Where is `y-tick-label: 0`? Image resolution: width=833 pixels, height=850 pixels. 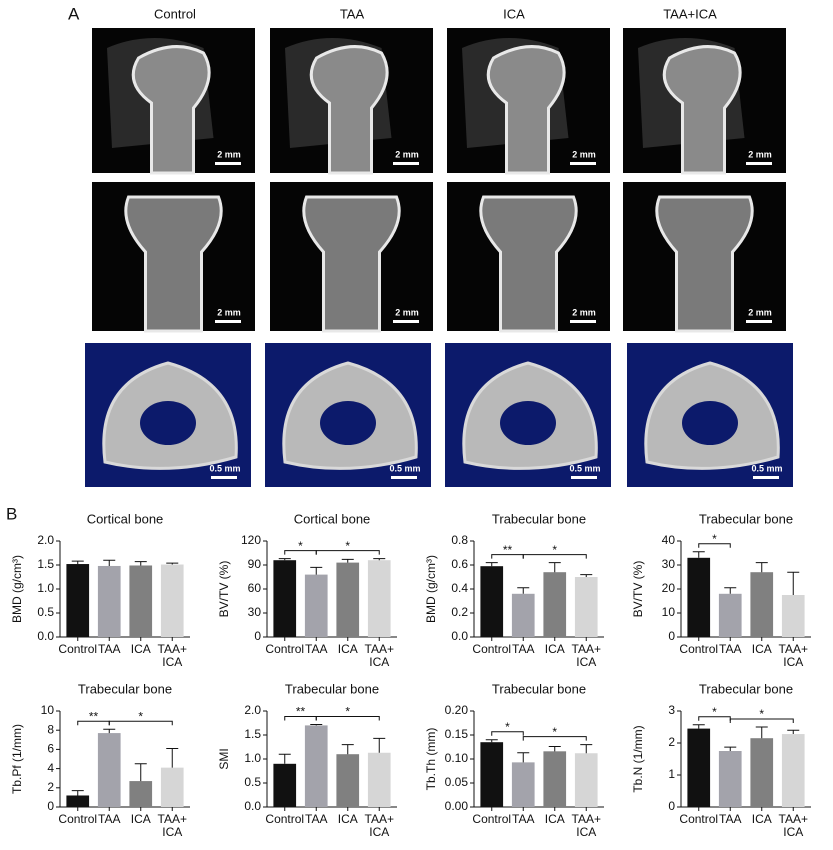 y-tick-label: 0 is located at coordinates (671, 636).